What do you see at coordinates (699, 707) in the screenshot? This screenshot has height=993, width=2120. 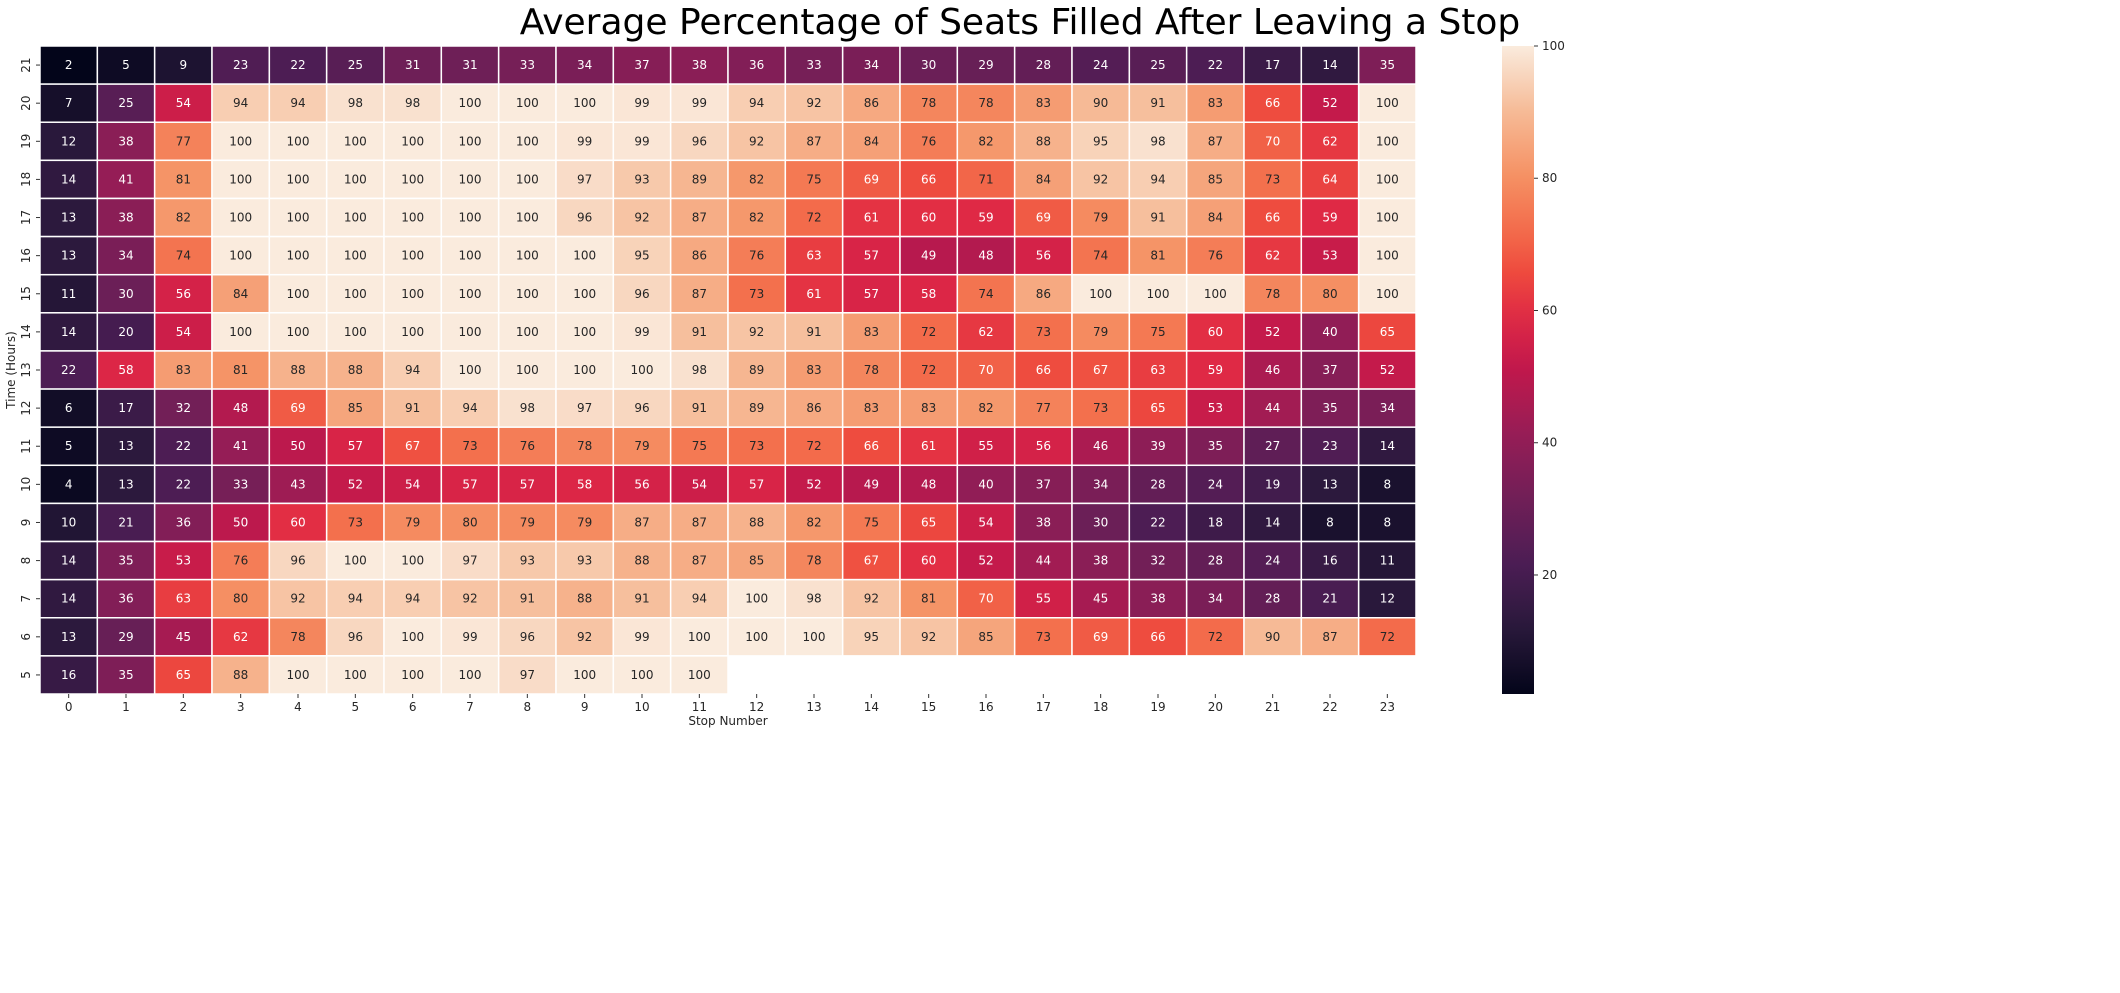 I see `x-tick-label: 11` at bounding box center [699, 707].